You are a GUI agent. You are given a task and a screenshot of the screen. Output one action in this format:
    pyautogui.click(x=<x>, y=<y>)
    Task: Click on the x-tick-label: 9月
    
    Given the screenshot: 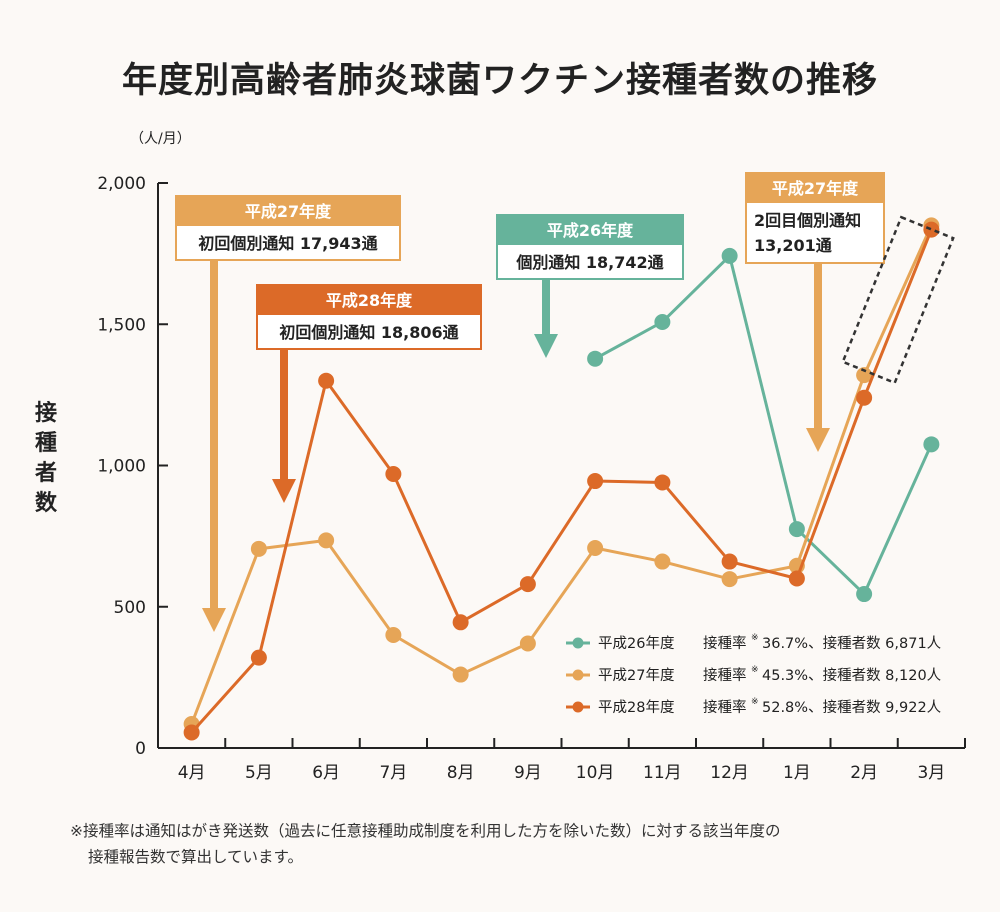 What is the action you would take?
    pyautogui.click(x=528, y=773)
    